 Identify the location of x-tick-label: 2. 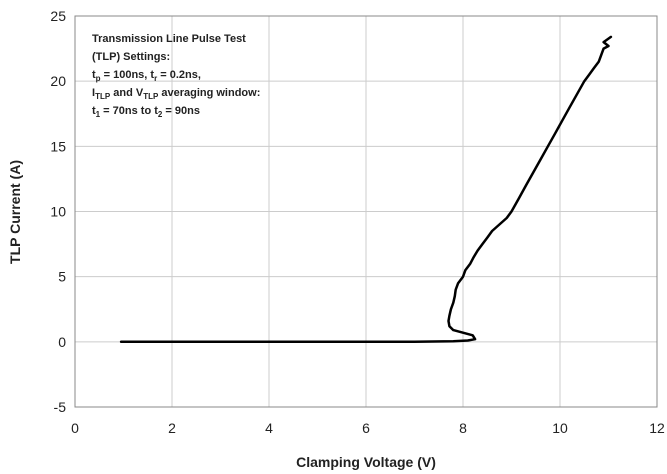
(172, 428).